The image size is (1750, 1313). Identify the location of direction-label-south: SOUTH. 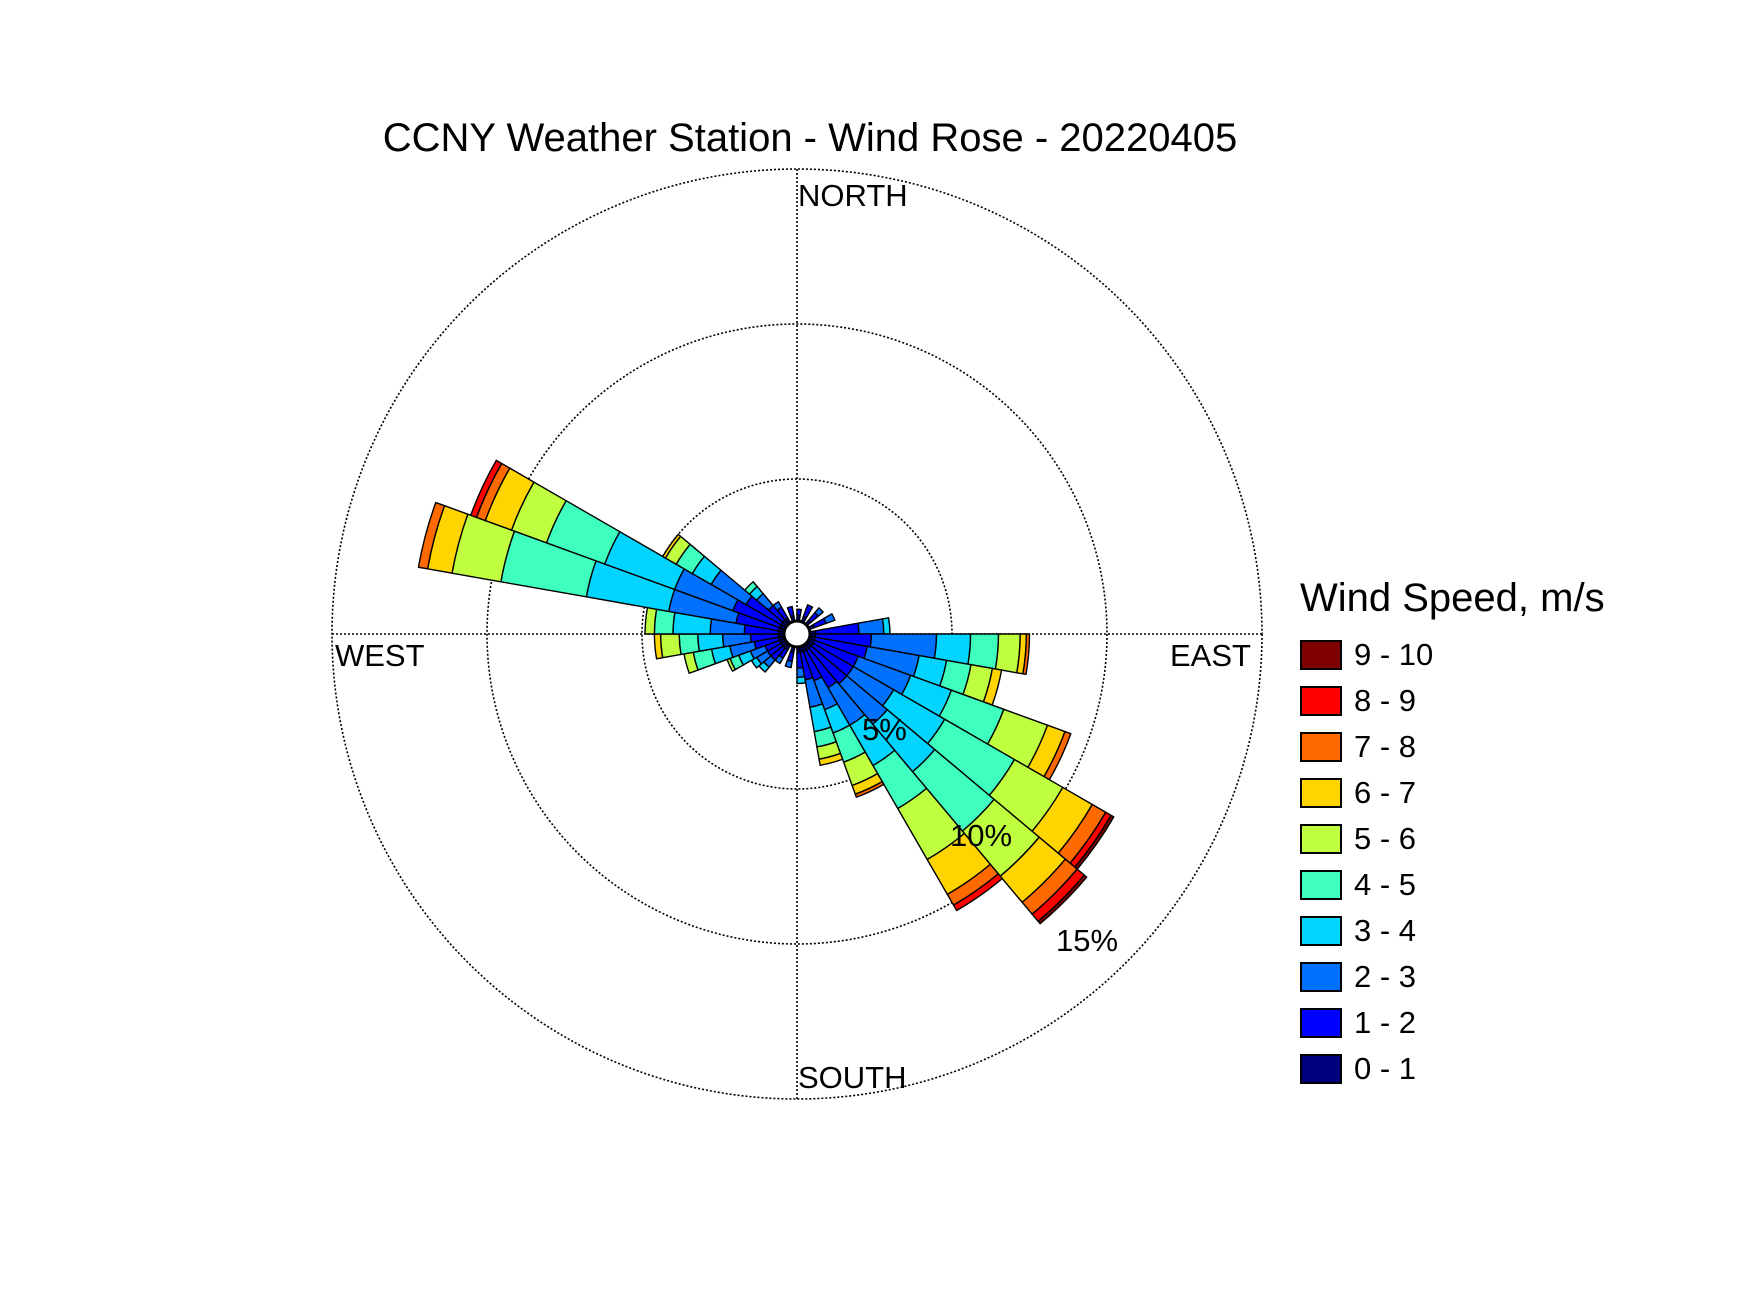
(852, 1077).